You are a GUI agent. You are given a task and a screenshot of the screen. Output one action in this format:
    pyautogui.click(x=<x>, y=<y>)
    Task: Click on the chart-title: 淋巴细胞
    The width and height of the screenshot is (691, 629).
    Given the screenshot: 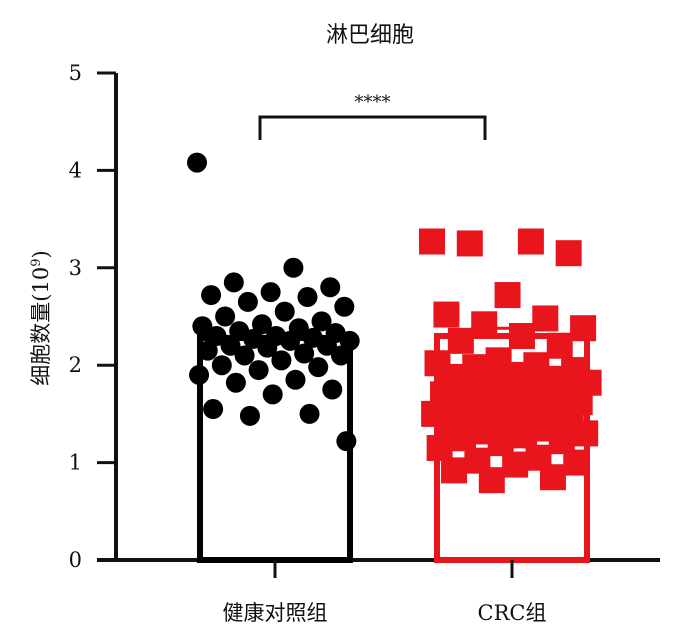 What is the action you would take?
    pyautogui.click(x=370, y=35)
    